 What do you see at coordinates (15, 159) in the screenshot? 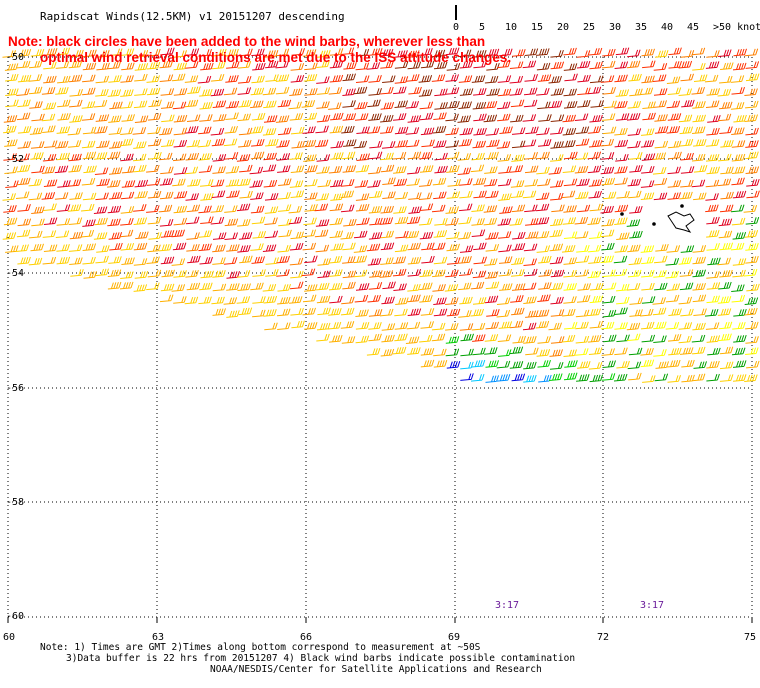
I see `lat-label-52: -52` at bounding box center [15, 159].